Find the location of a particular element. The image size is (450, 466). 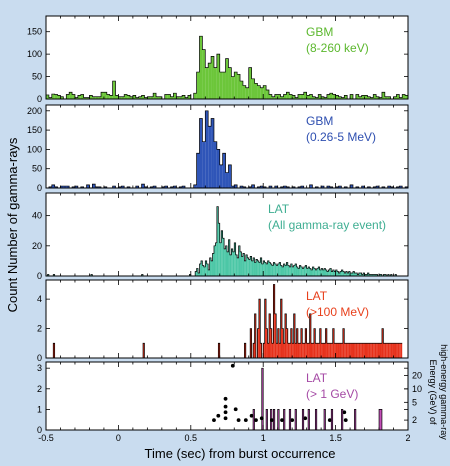

right-tick-label: 2 is located at coordinates (414, 420).